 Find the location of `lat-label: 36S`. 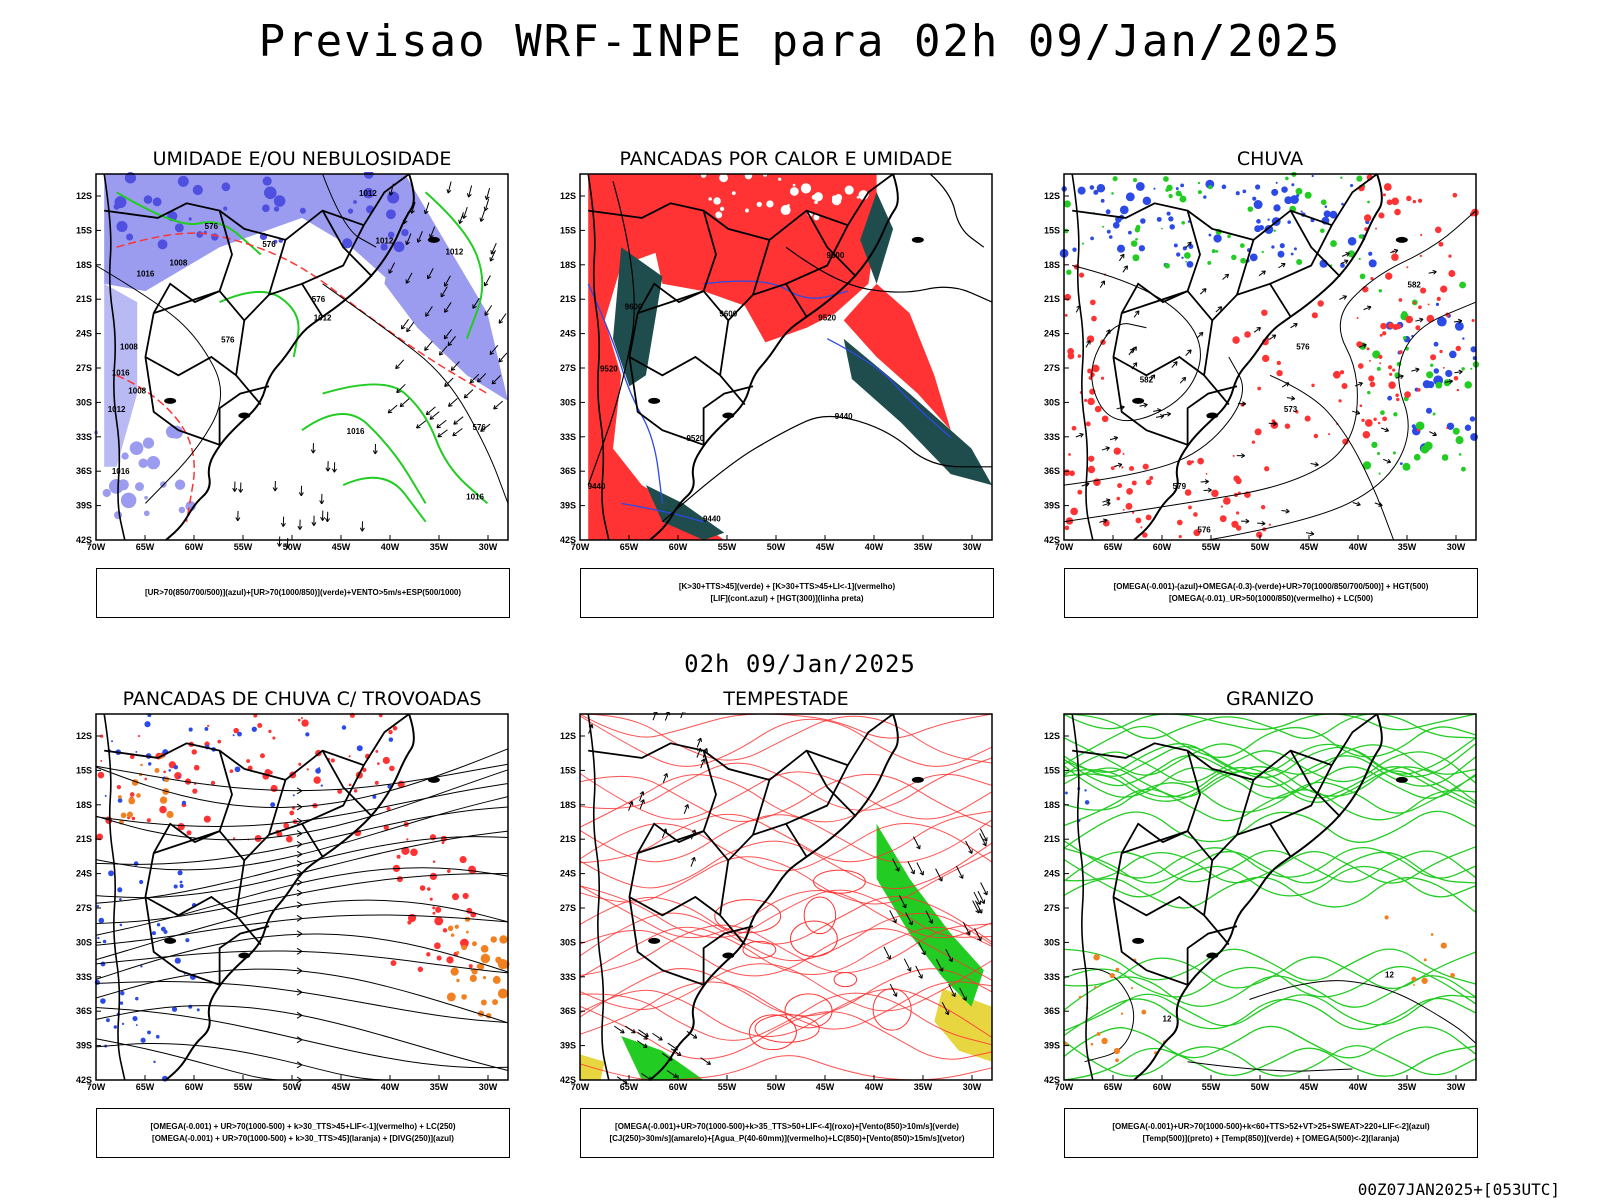

lat-label: 36S is located at coordinates (84, 1011).